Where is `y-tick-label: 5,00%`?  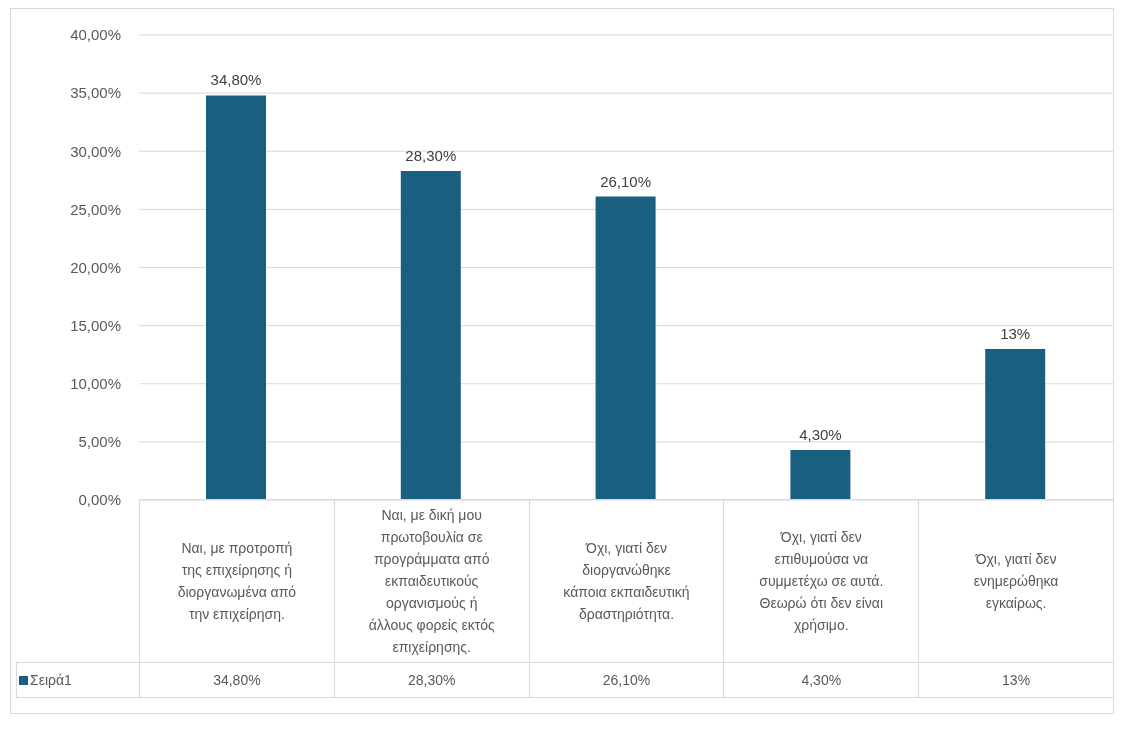 y-tick-label: 5,00% is located at coordinates (99, 442).